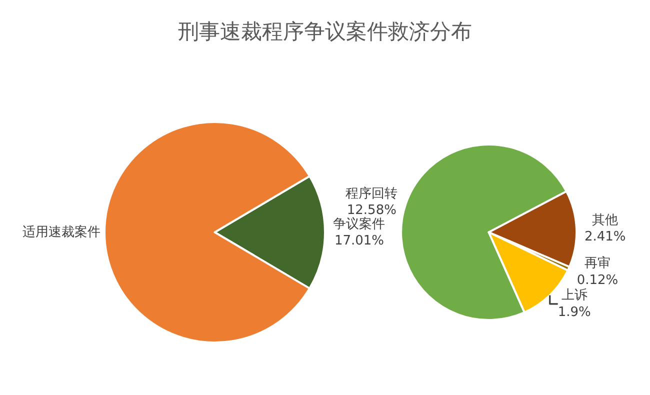 The width and height of the screenshot is (650, 395). Describe the element at coordinates (359, 224) in the screenshot. I see `slice-label: 争议案件` at that location.